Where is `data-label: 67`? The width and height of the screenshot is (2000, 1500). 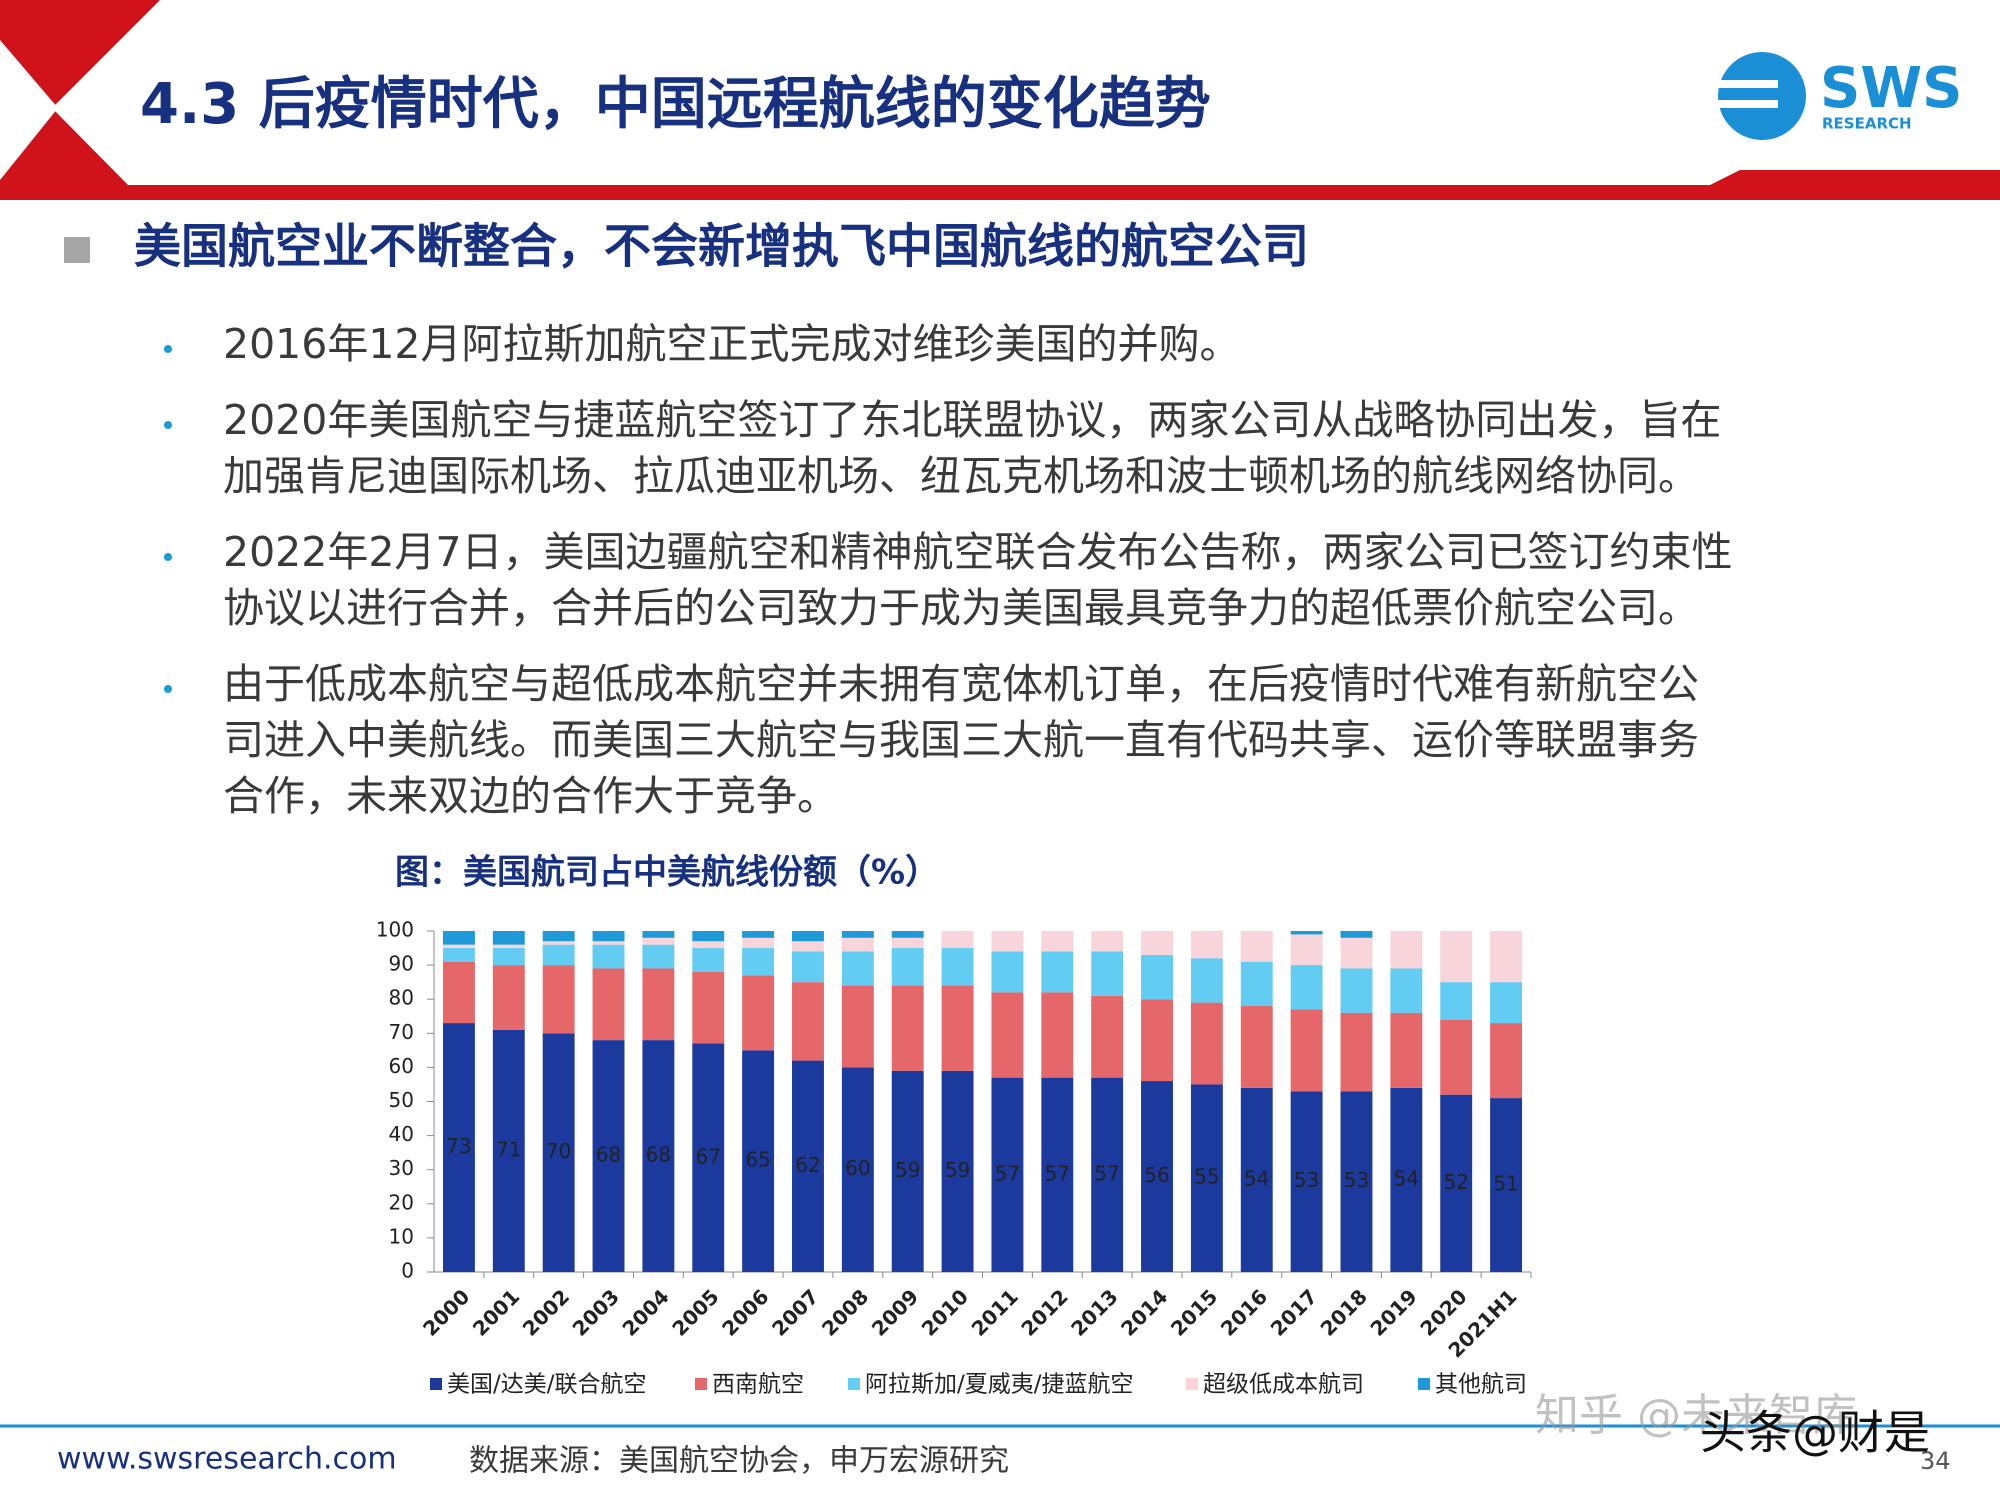 data-label: 67 is located at coordinates (708, 1156).